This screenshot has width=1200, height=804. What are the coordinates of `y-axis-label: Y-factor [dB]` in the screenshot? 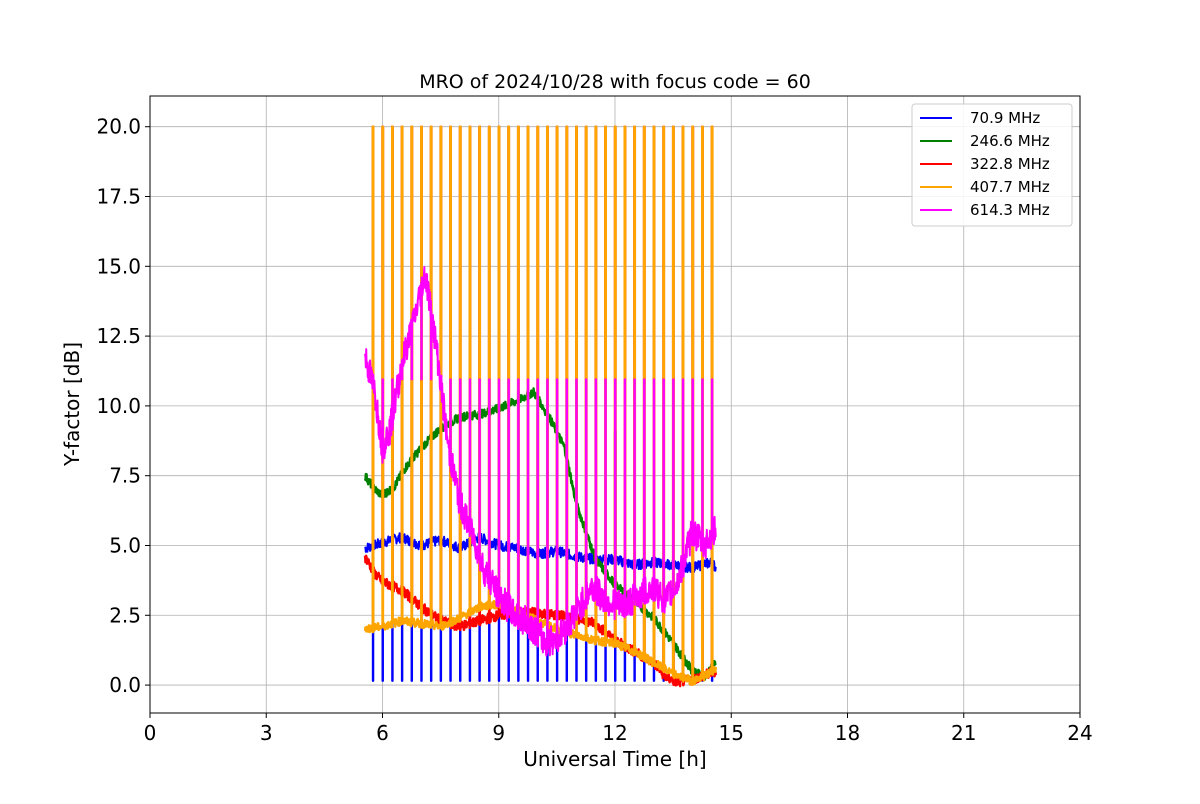 It's located at (72, 404).